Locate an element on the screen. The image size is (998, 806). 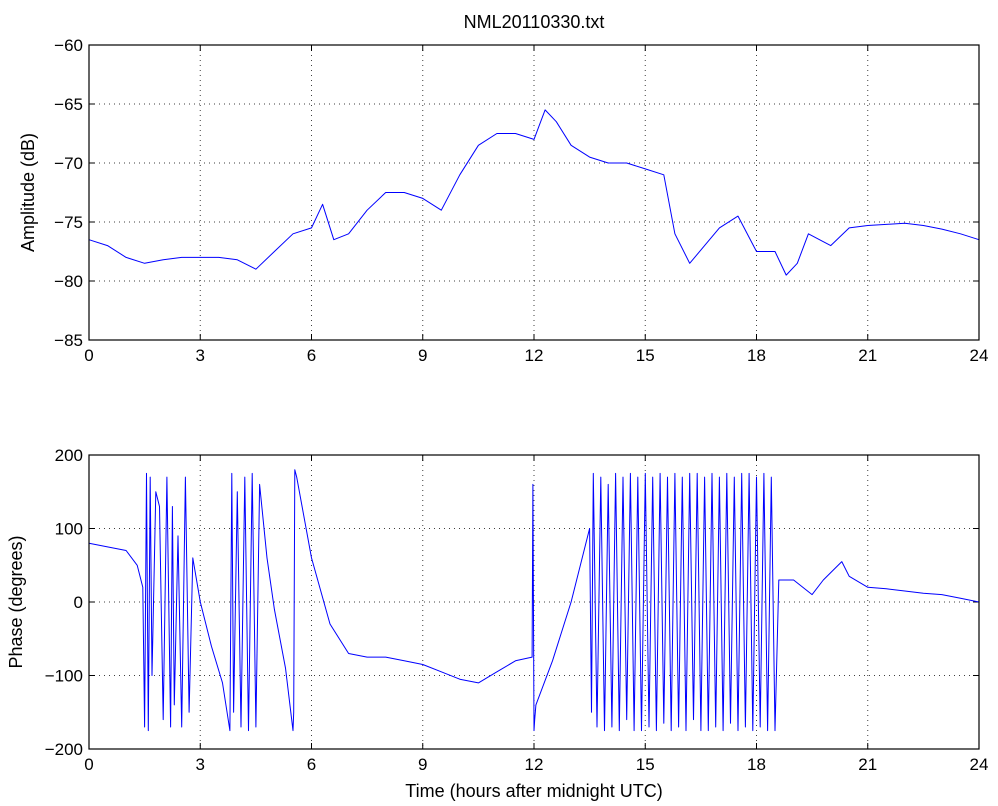
y-axis-label: Amplitude (dB) is located at coordinates (28, 192).